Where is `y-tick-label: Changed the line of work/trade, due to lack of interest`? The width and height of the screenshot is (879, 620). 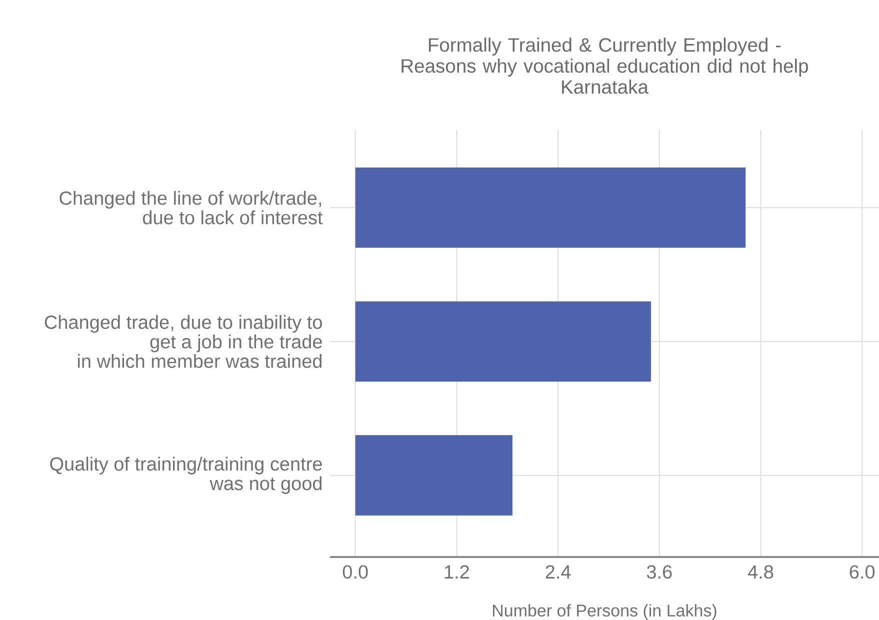 y-tick-label: Changed the line of work/trade, due to lack of interest is located at coordinates (191, 207).